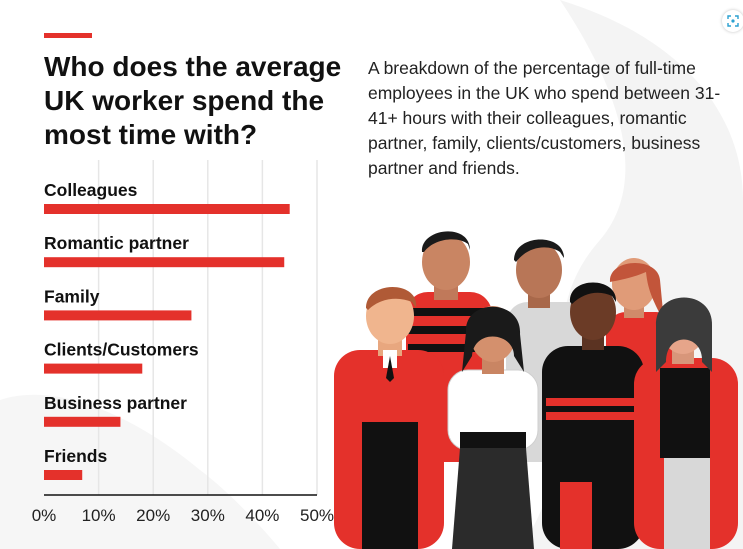 The width and height of the screenshot is (743, 549). What do you see at coordinates (115, 403) in the screenshot?
I see `category-label: Business partner` at bounding box center [115, 403].